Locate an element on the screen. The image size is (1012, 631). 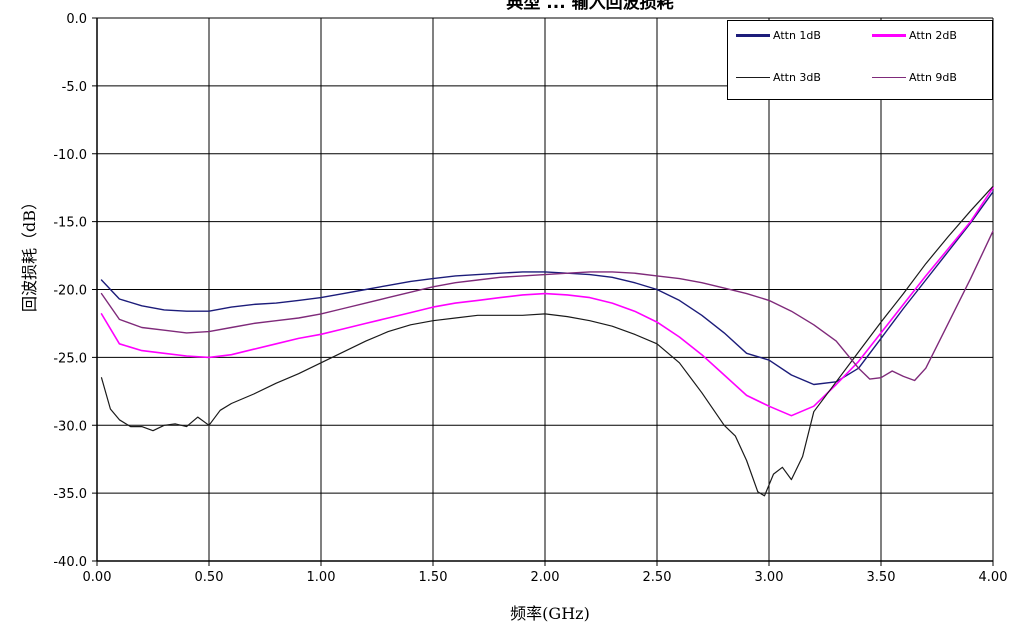
x-tick-label: 1.50 is located at coordinates (433, 577).